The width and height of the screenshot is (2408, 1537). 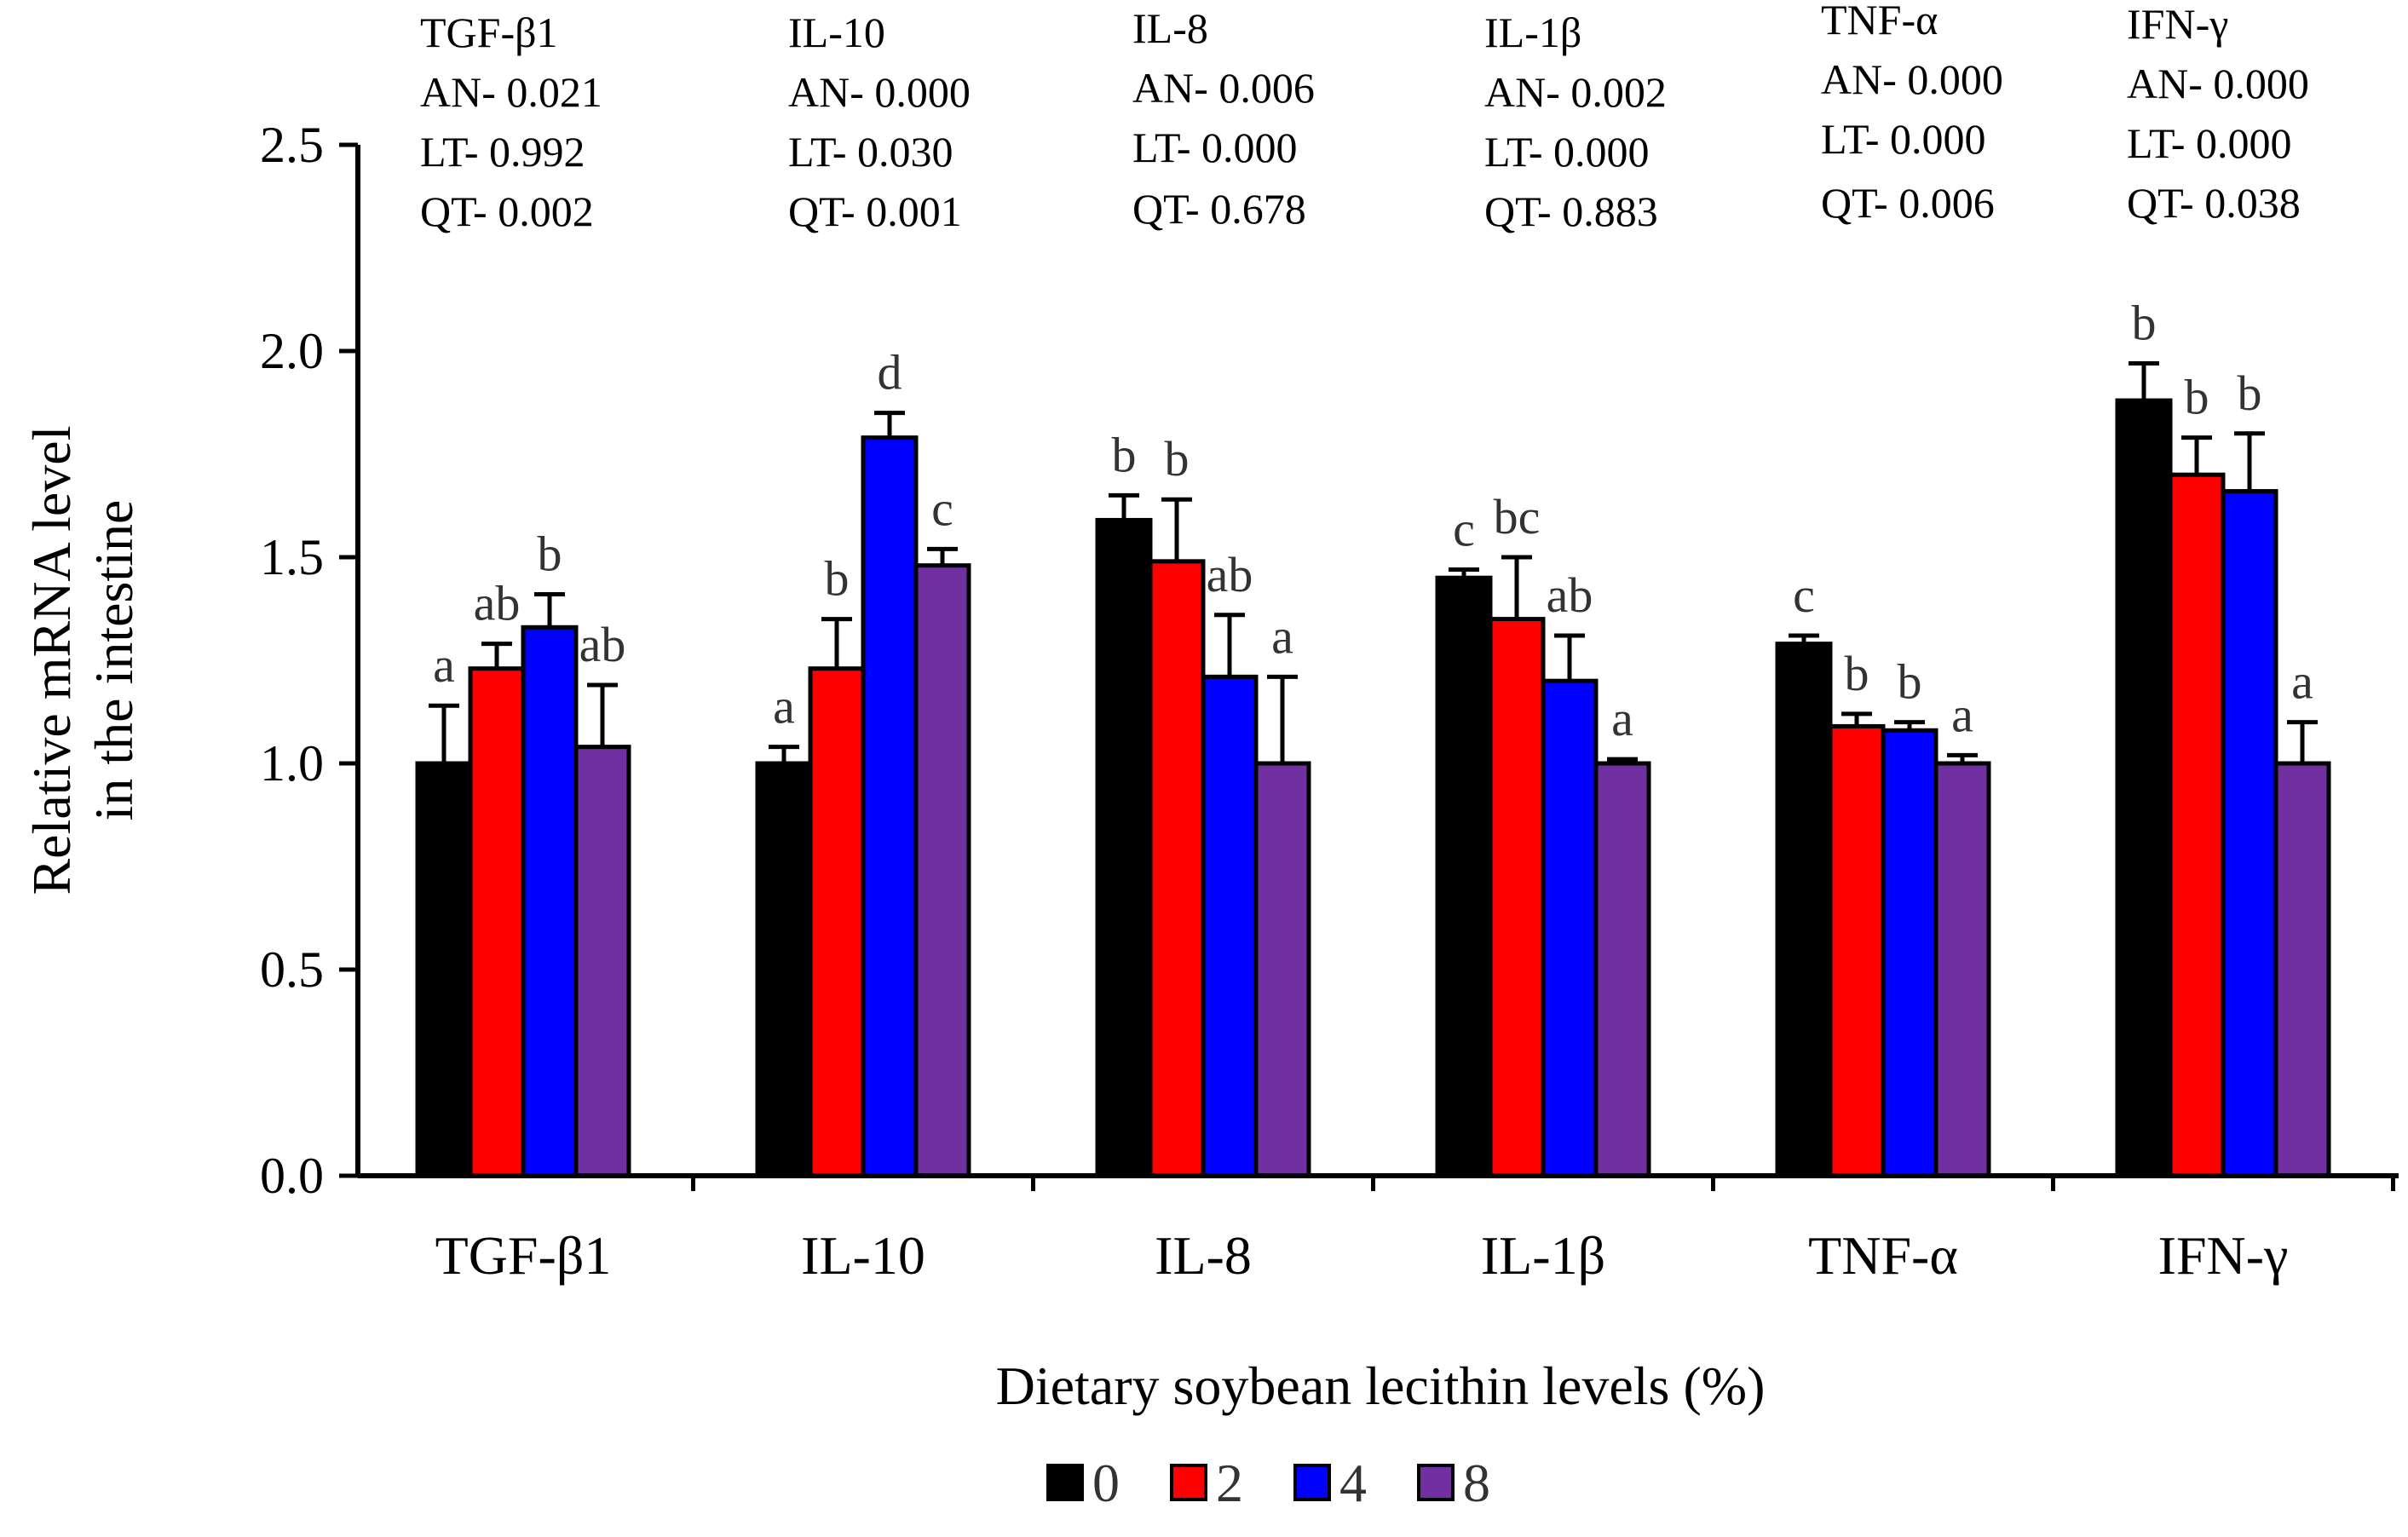 I want to click on stat-line: IFN-γ, so click(x=2177, y=24).